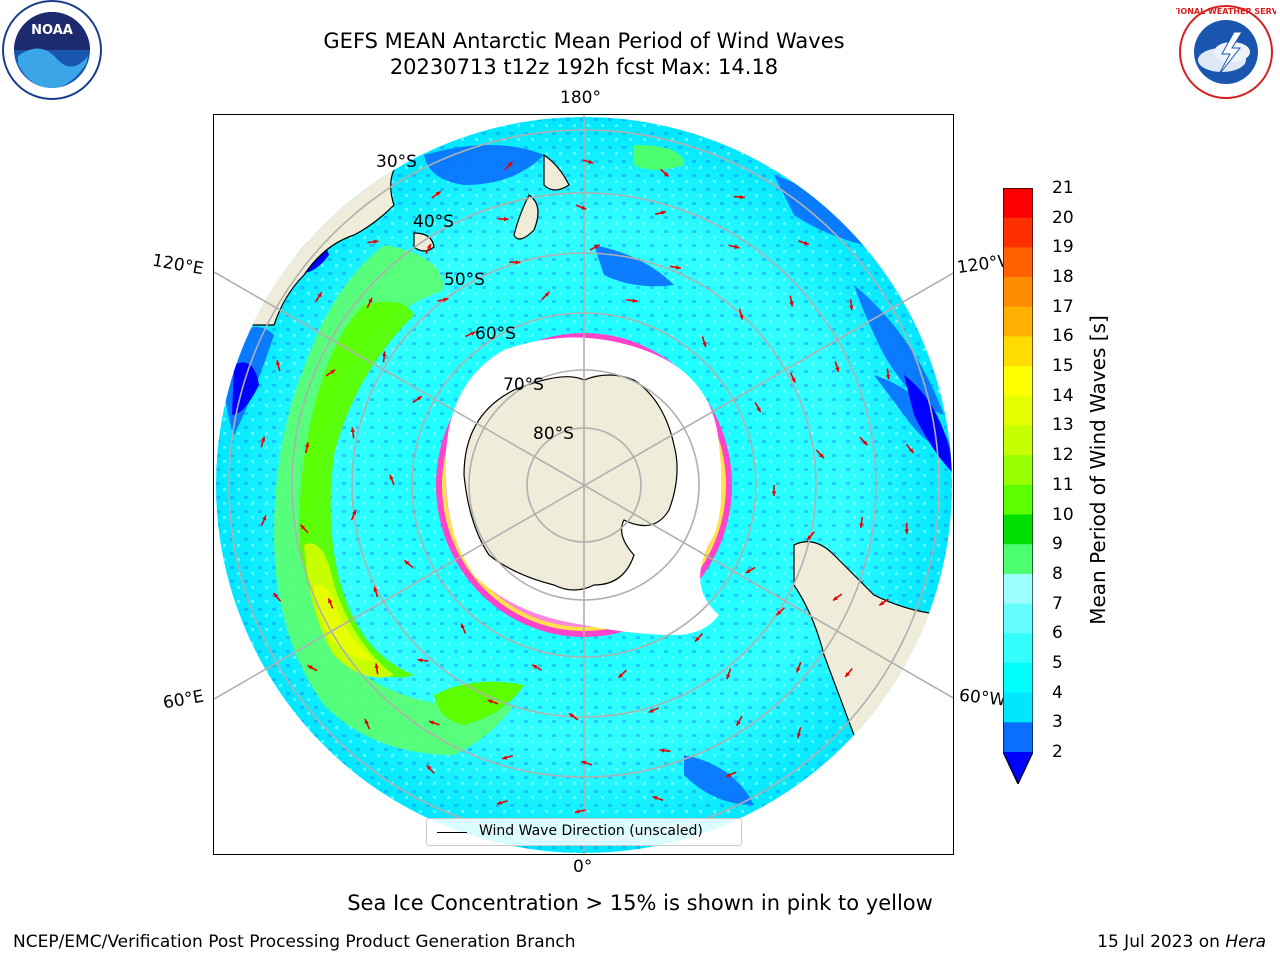 Image resolution: width=1280 pixels, height=960 pixels. I want to click on footer-date-text: 15 Jul 2023 on, so click(1161, 942).